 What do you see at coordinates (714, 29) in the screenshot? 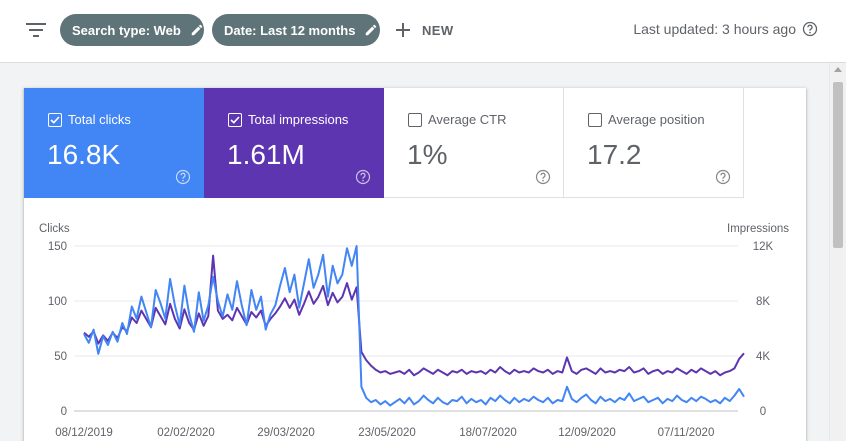
I see `last-updated-text: Last updated: 3 hours ago` at bounding box center [714, 29].